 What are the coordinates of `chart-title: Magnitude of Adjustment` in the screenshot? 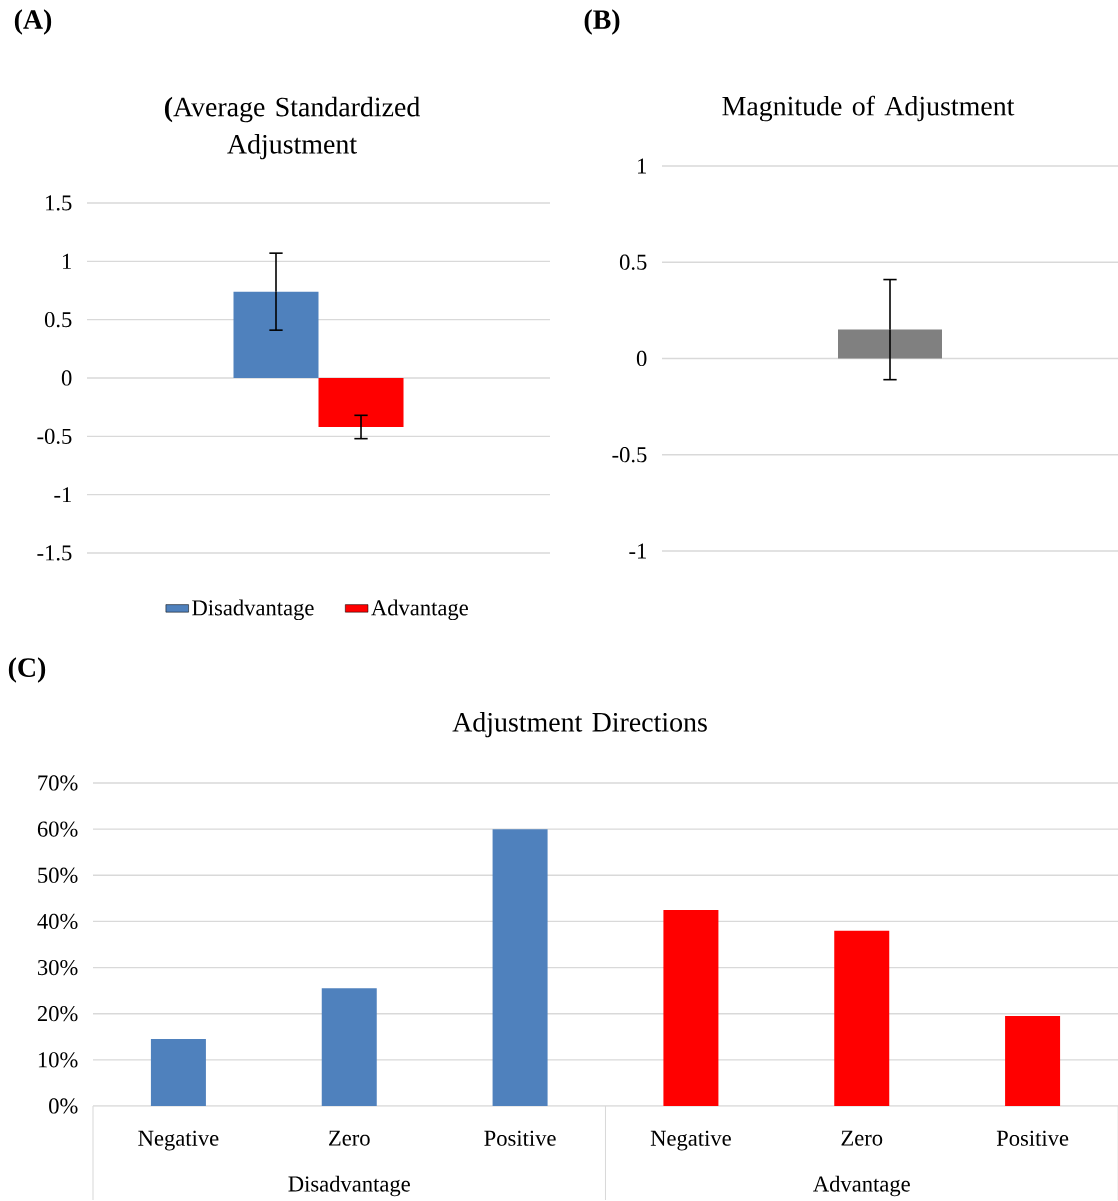 It's located at (868, 108).